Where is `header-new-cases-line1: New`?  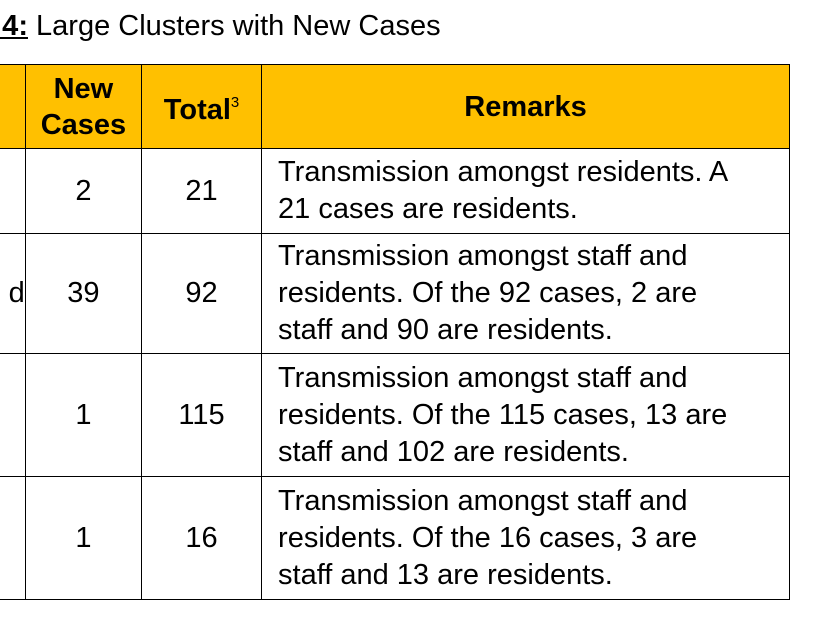 header-new-cases-line1: New is located at coordinates (83, 88).